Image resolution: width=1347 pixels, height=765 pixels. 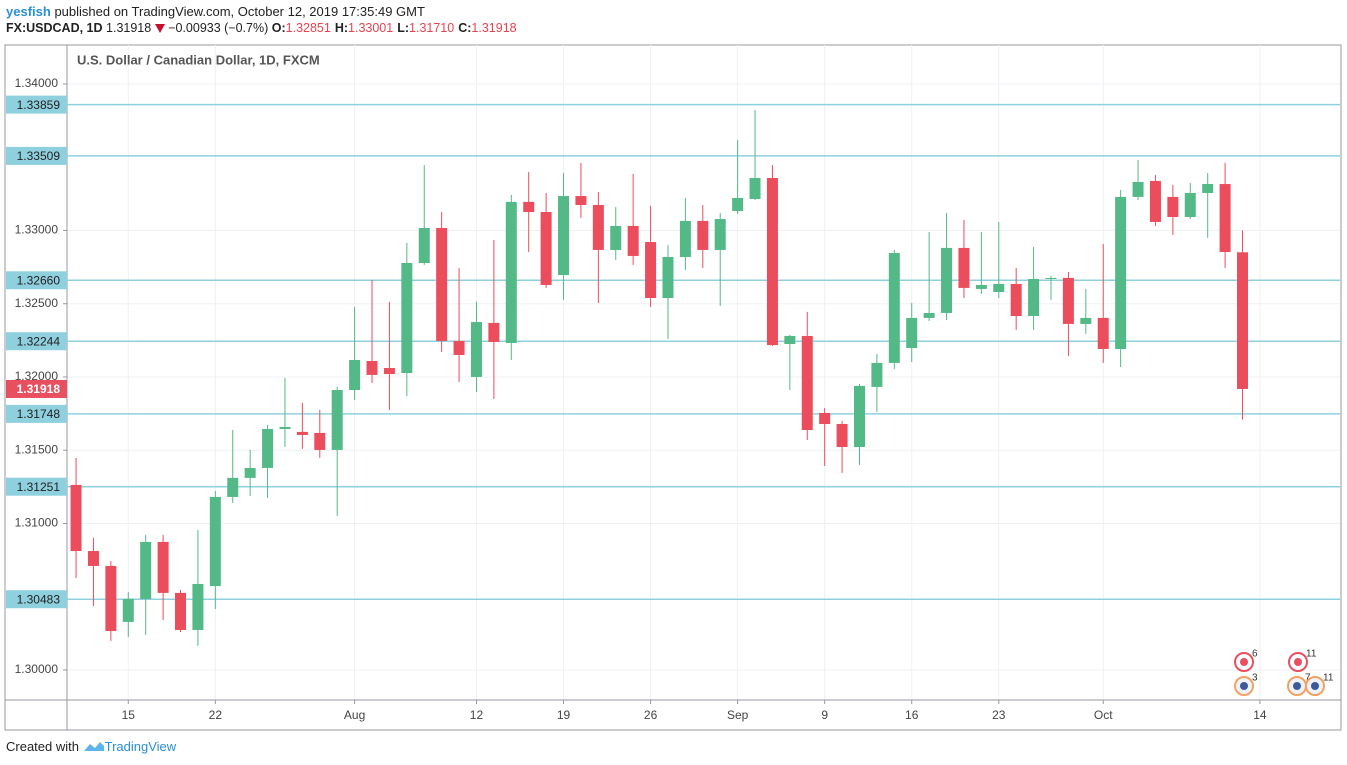 I want to click on ohlc-key: L:, so click(x=403, y=28).